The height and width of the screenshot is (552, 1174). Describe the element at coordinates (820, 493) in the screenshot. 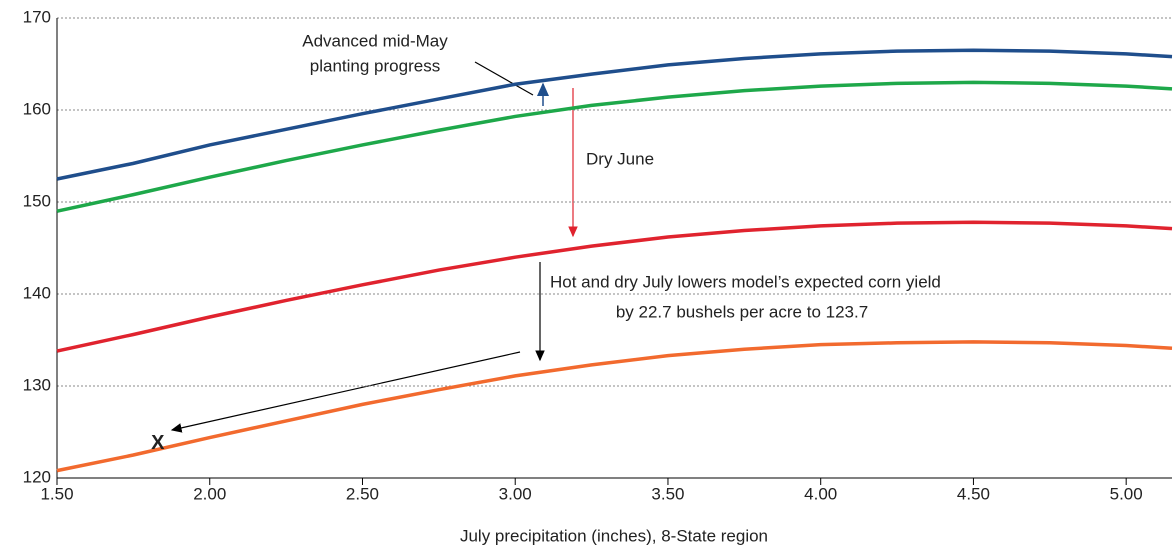

I see `x-tick-label: 4.00` at that location.